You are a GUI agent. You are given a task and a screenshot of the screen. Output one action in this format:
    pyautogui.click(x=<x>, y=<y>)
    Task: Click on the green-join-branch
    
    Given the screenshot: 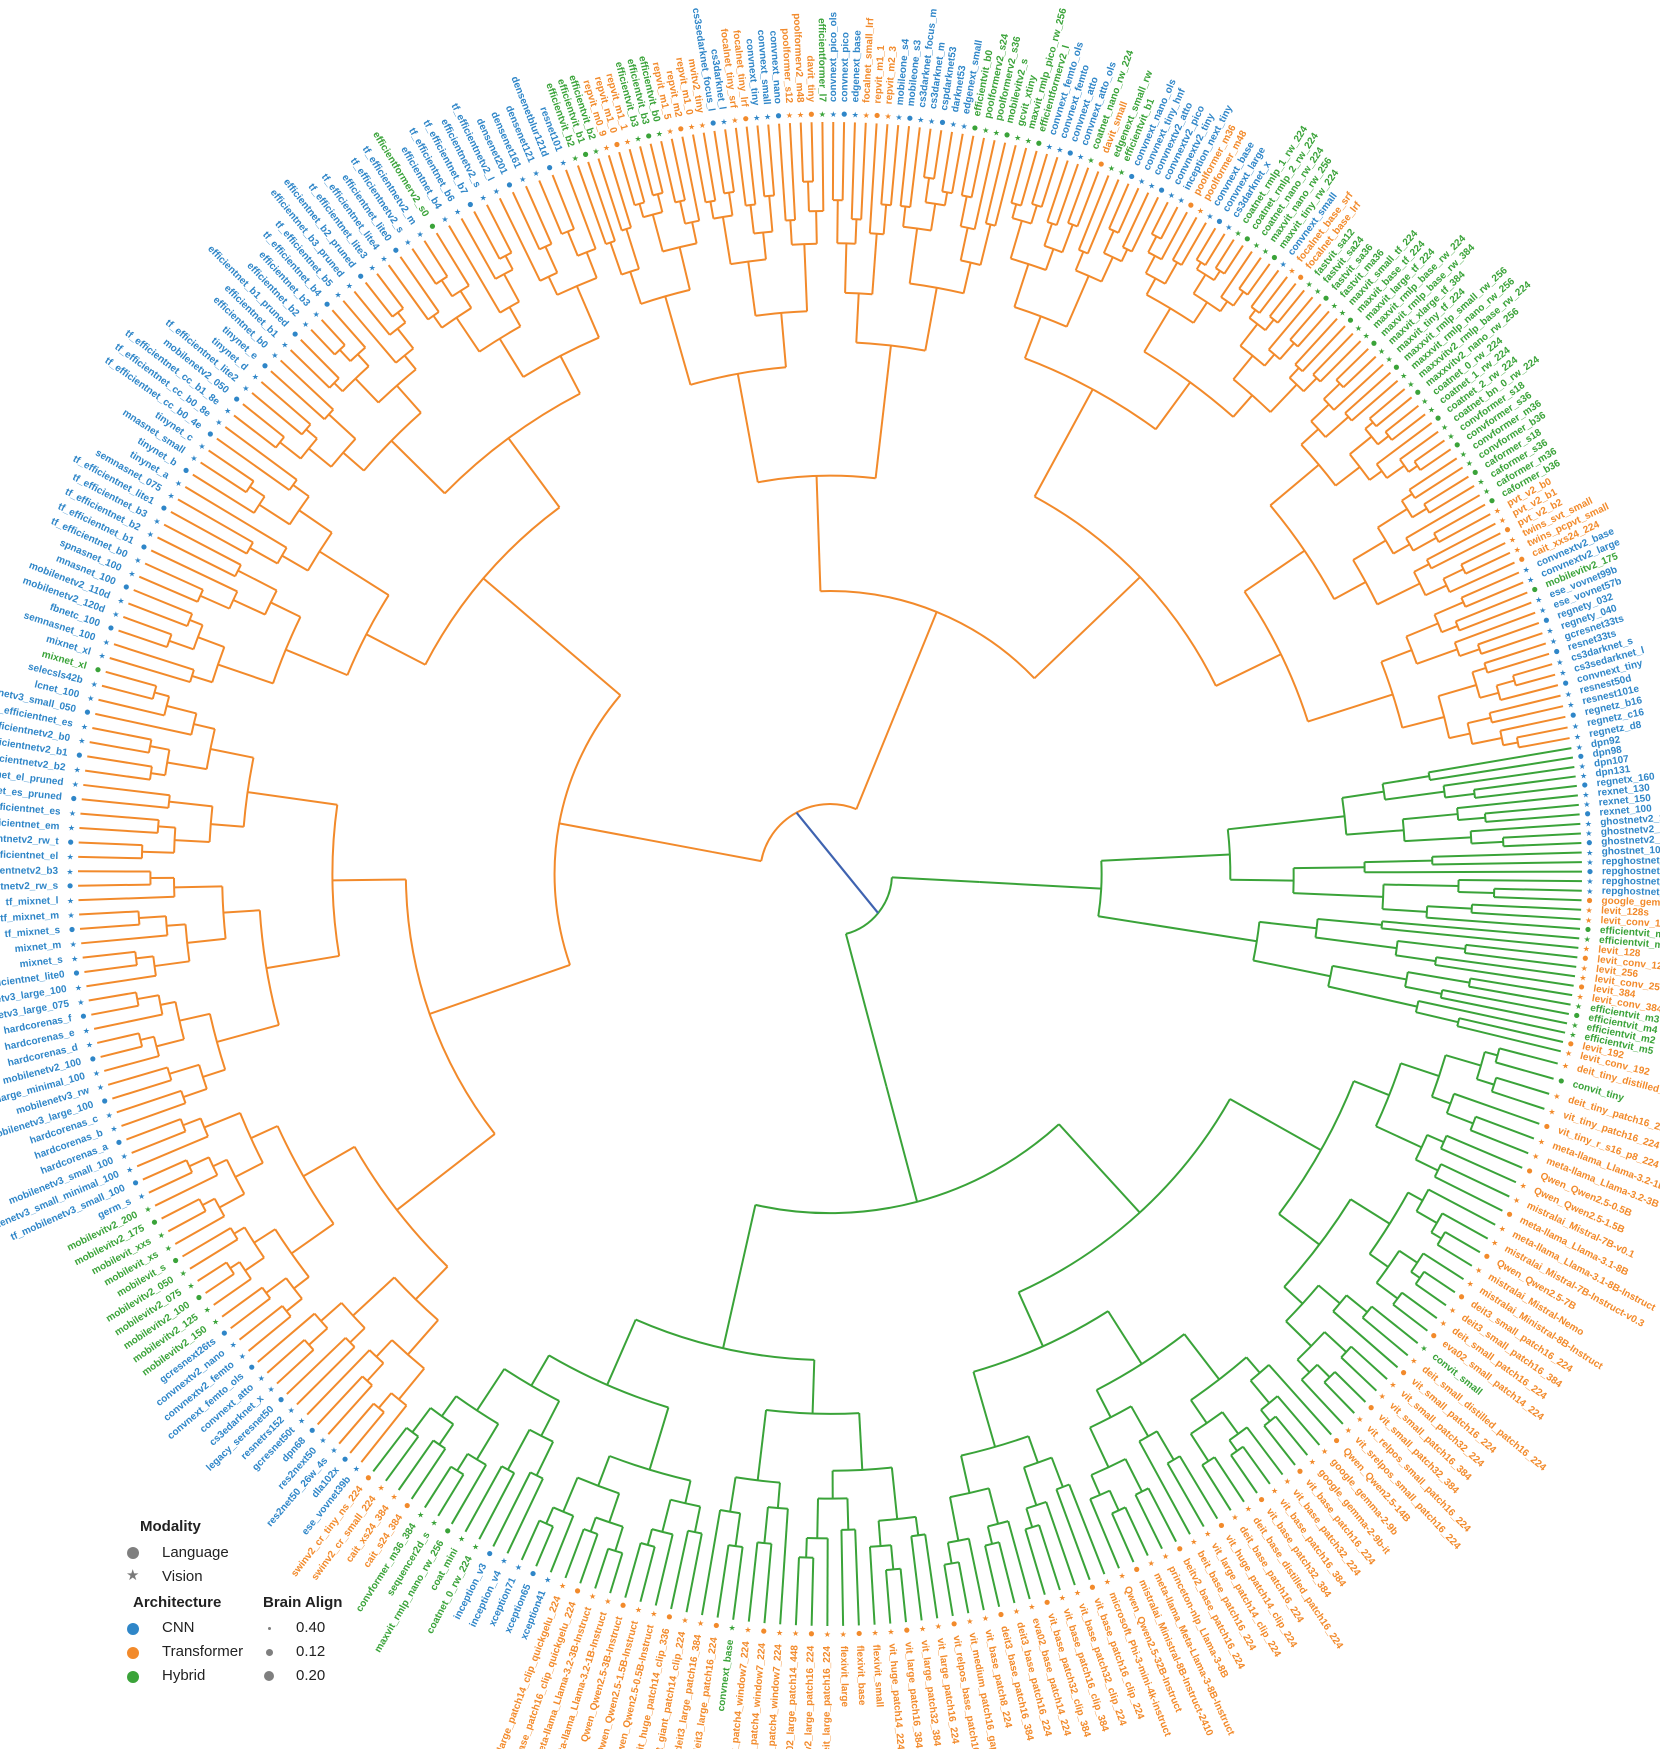 What is the action you would take?
    pyautogui.click(x=935, y=880)
    